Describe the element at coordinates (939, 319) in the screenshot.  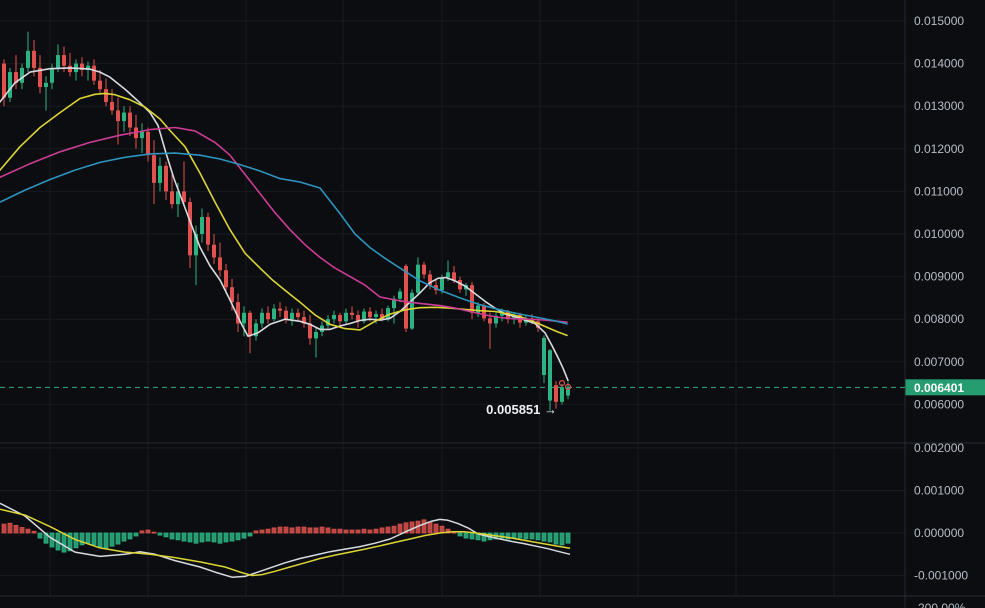
I see `price-axis-label: 0.008000` at that location.